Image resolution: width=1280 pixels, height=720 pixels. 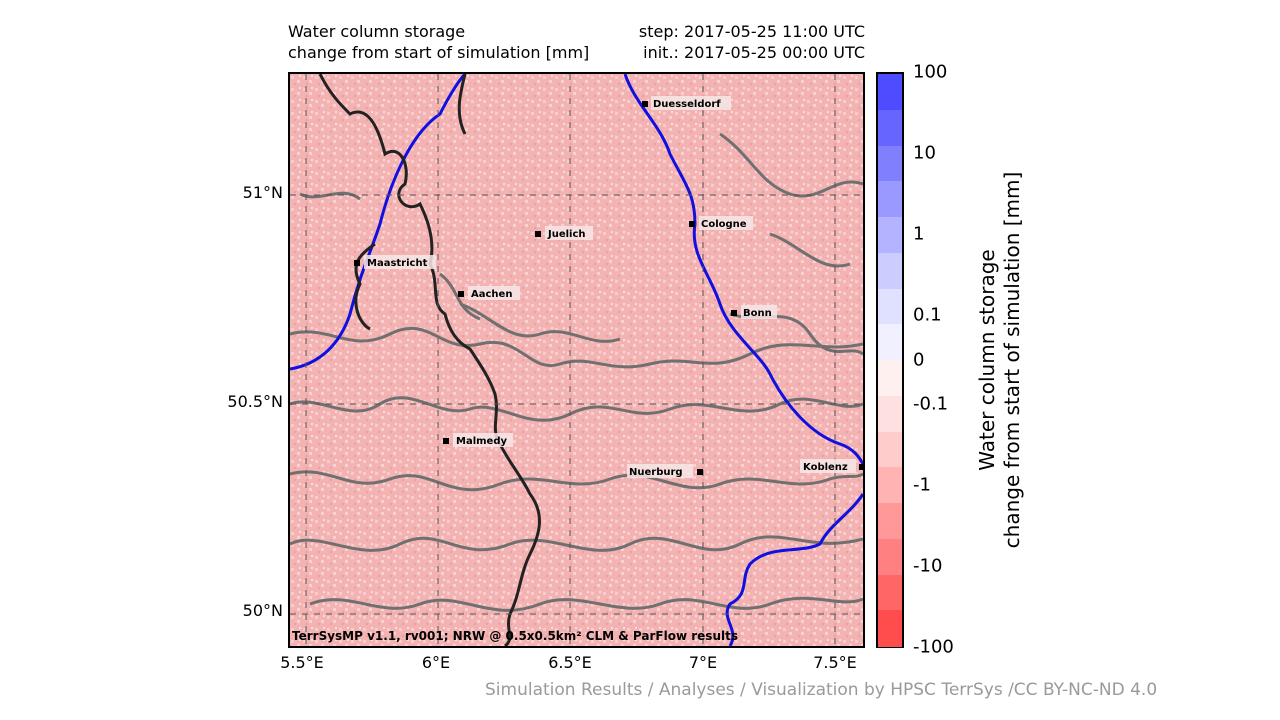 I want to click on cb-label-1: 1, so click(x=919, y=234).